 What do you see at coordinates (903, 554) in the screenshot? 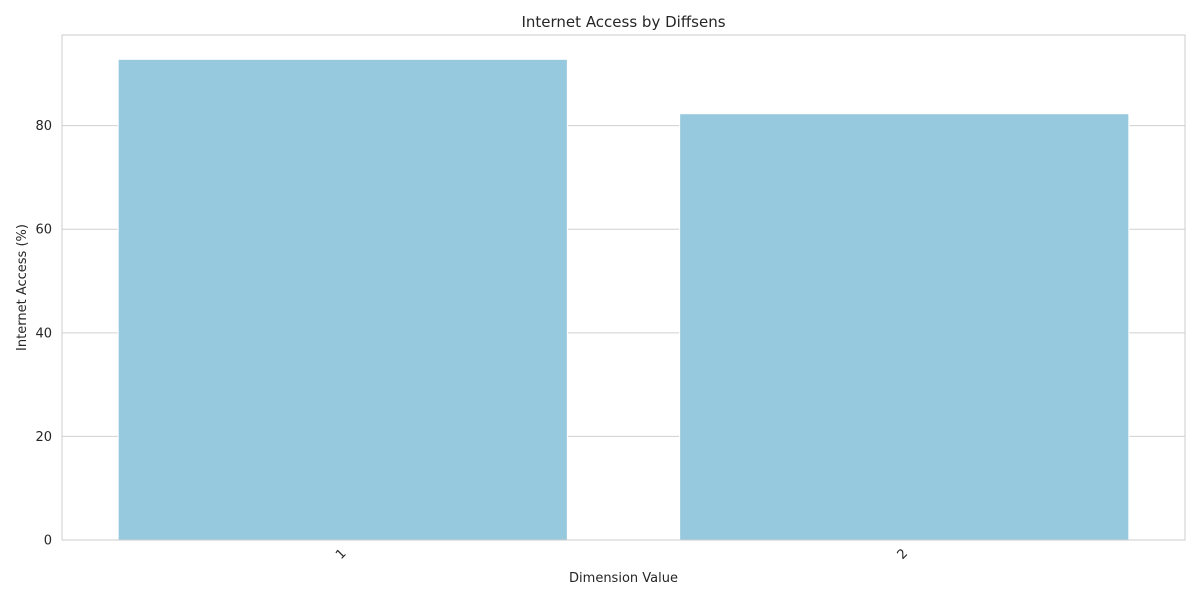
I see `x-tick-label: 2` at bounding box center [903, 554].